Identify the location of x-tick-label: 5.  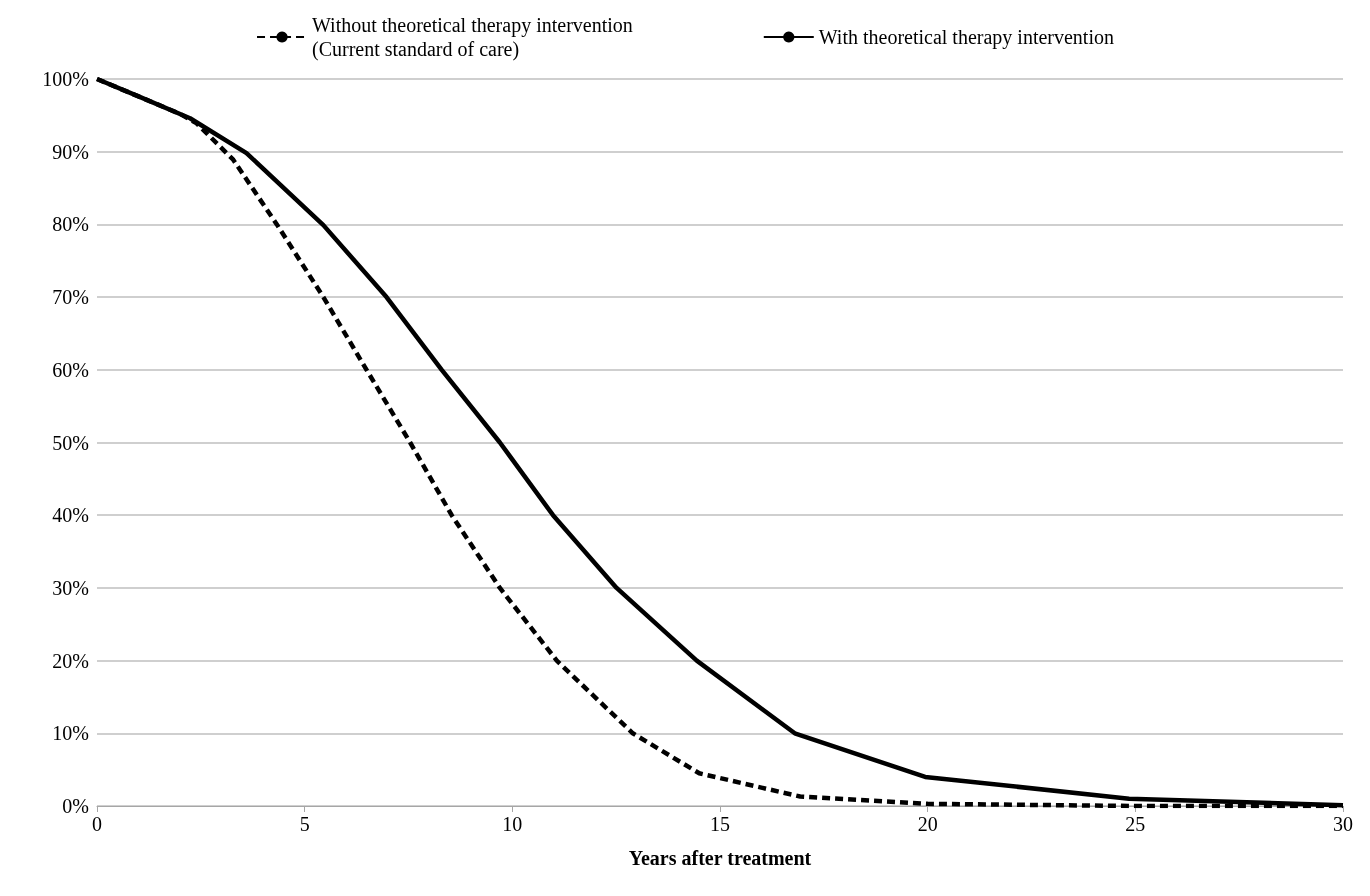
(304, 824).